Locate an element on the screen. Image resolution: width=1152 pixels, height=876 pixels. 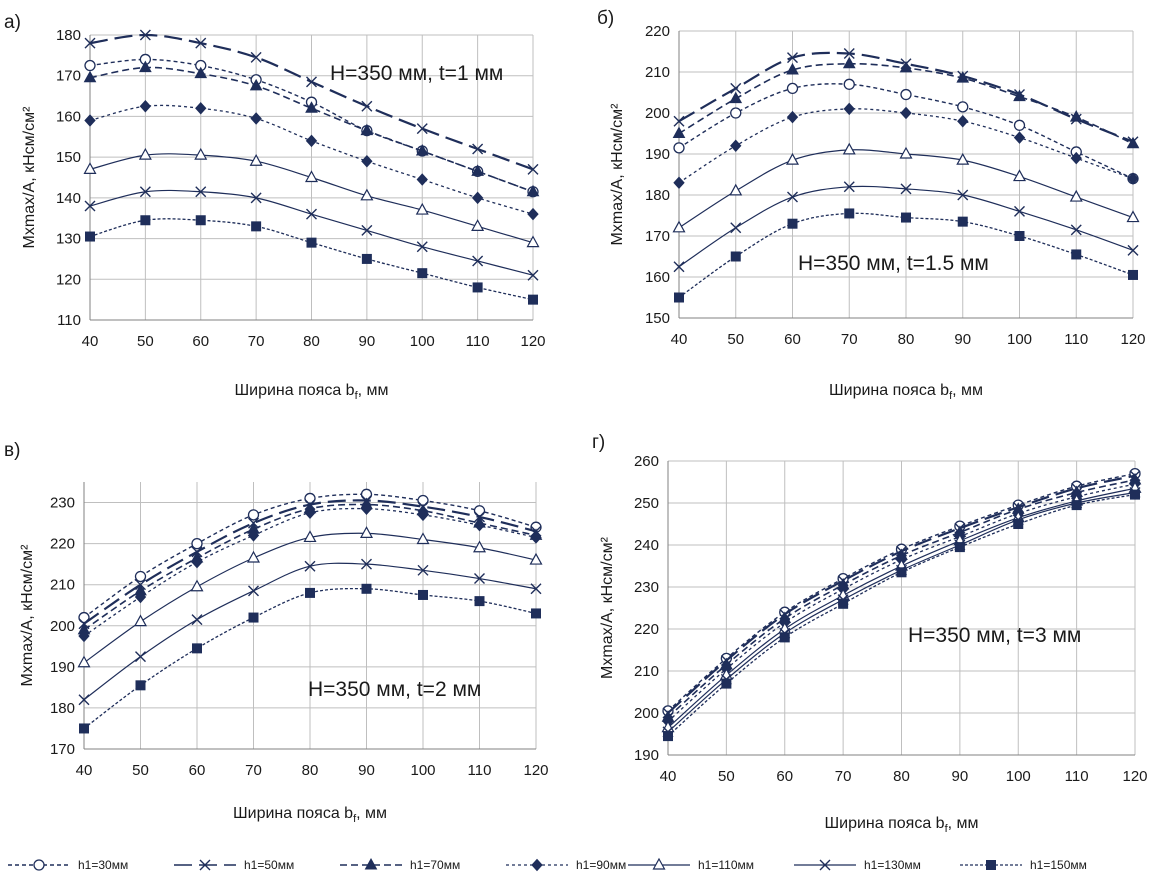
x-tick-label: 90 is located at coordinates (366, 770).